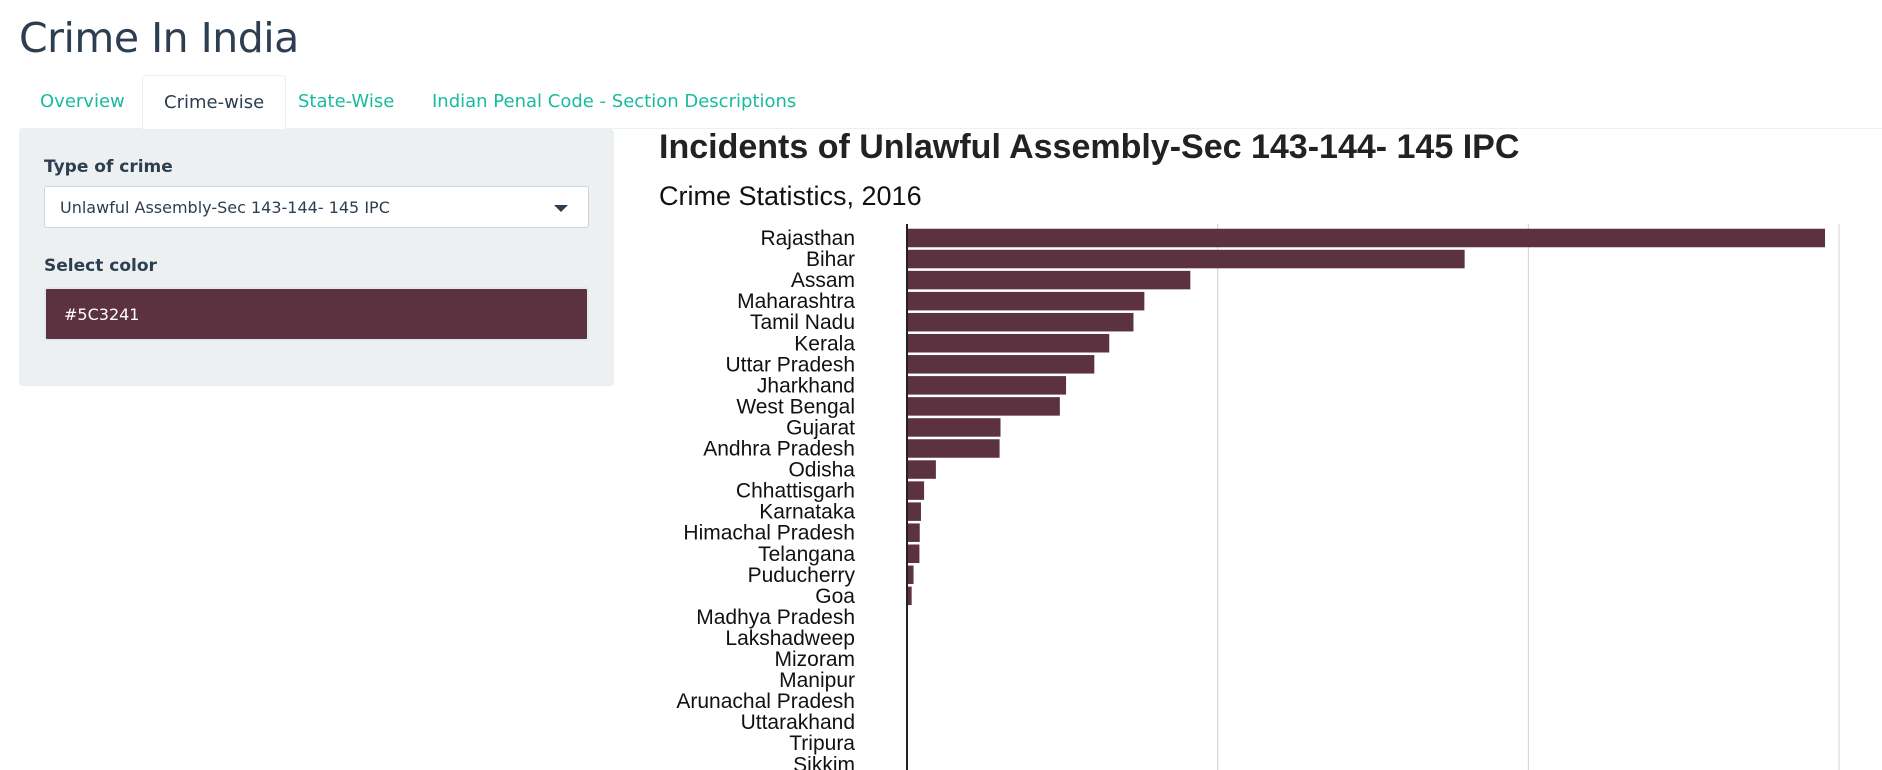 This screenshot has height=770, width=1882. What do you see at coordinates (824, 343) in the screenshot?
I see `category-label: Kerala` at bounding box center [824, 343].